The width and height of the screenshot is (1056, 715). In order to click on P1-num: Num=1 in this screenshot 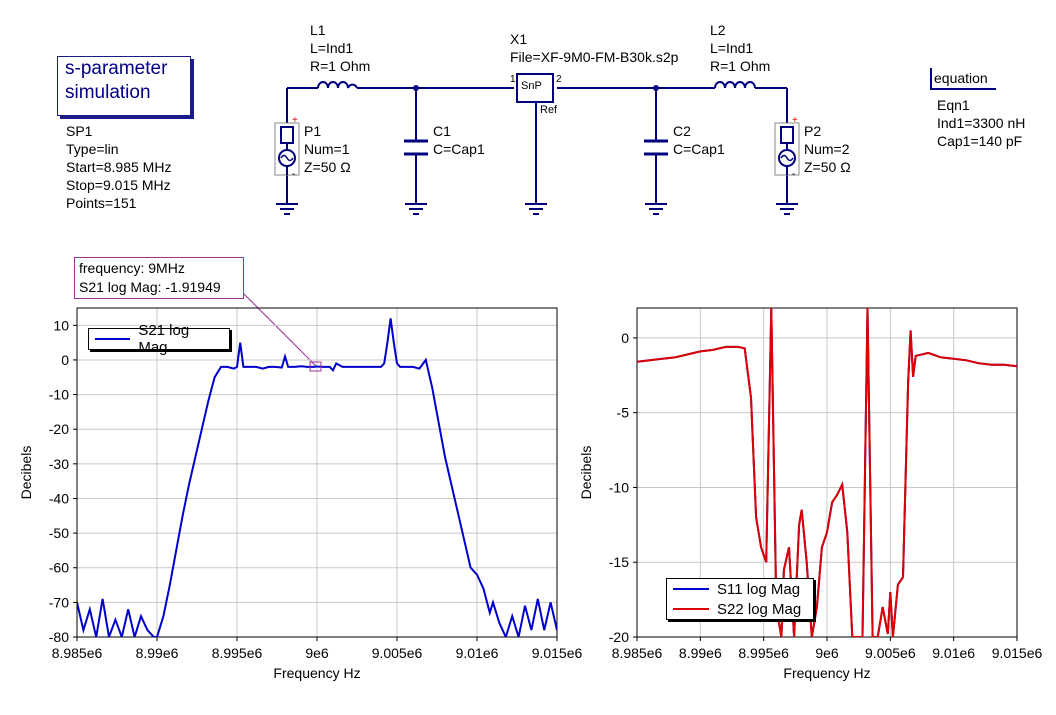, I will do `click(327, 149)`.